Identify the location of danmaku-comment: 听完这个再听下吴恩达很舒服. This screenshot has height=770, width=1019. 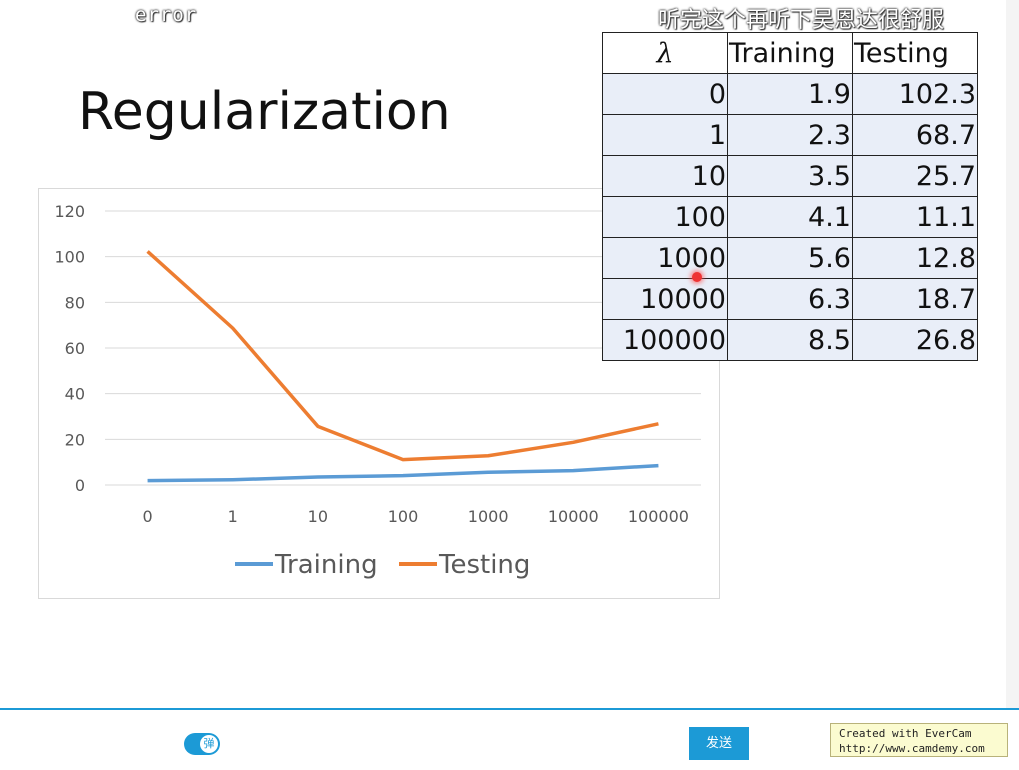
(801, 20).